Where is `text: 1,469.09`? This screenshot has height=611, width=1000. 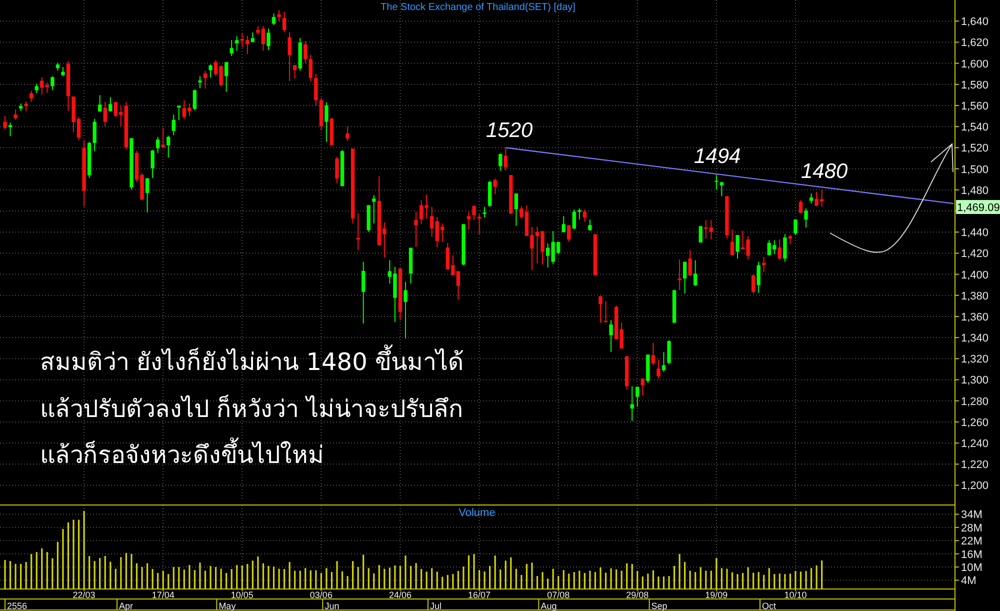
text: 1,469.09 is located at coordinates (978, 208).